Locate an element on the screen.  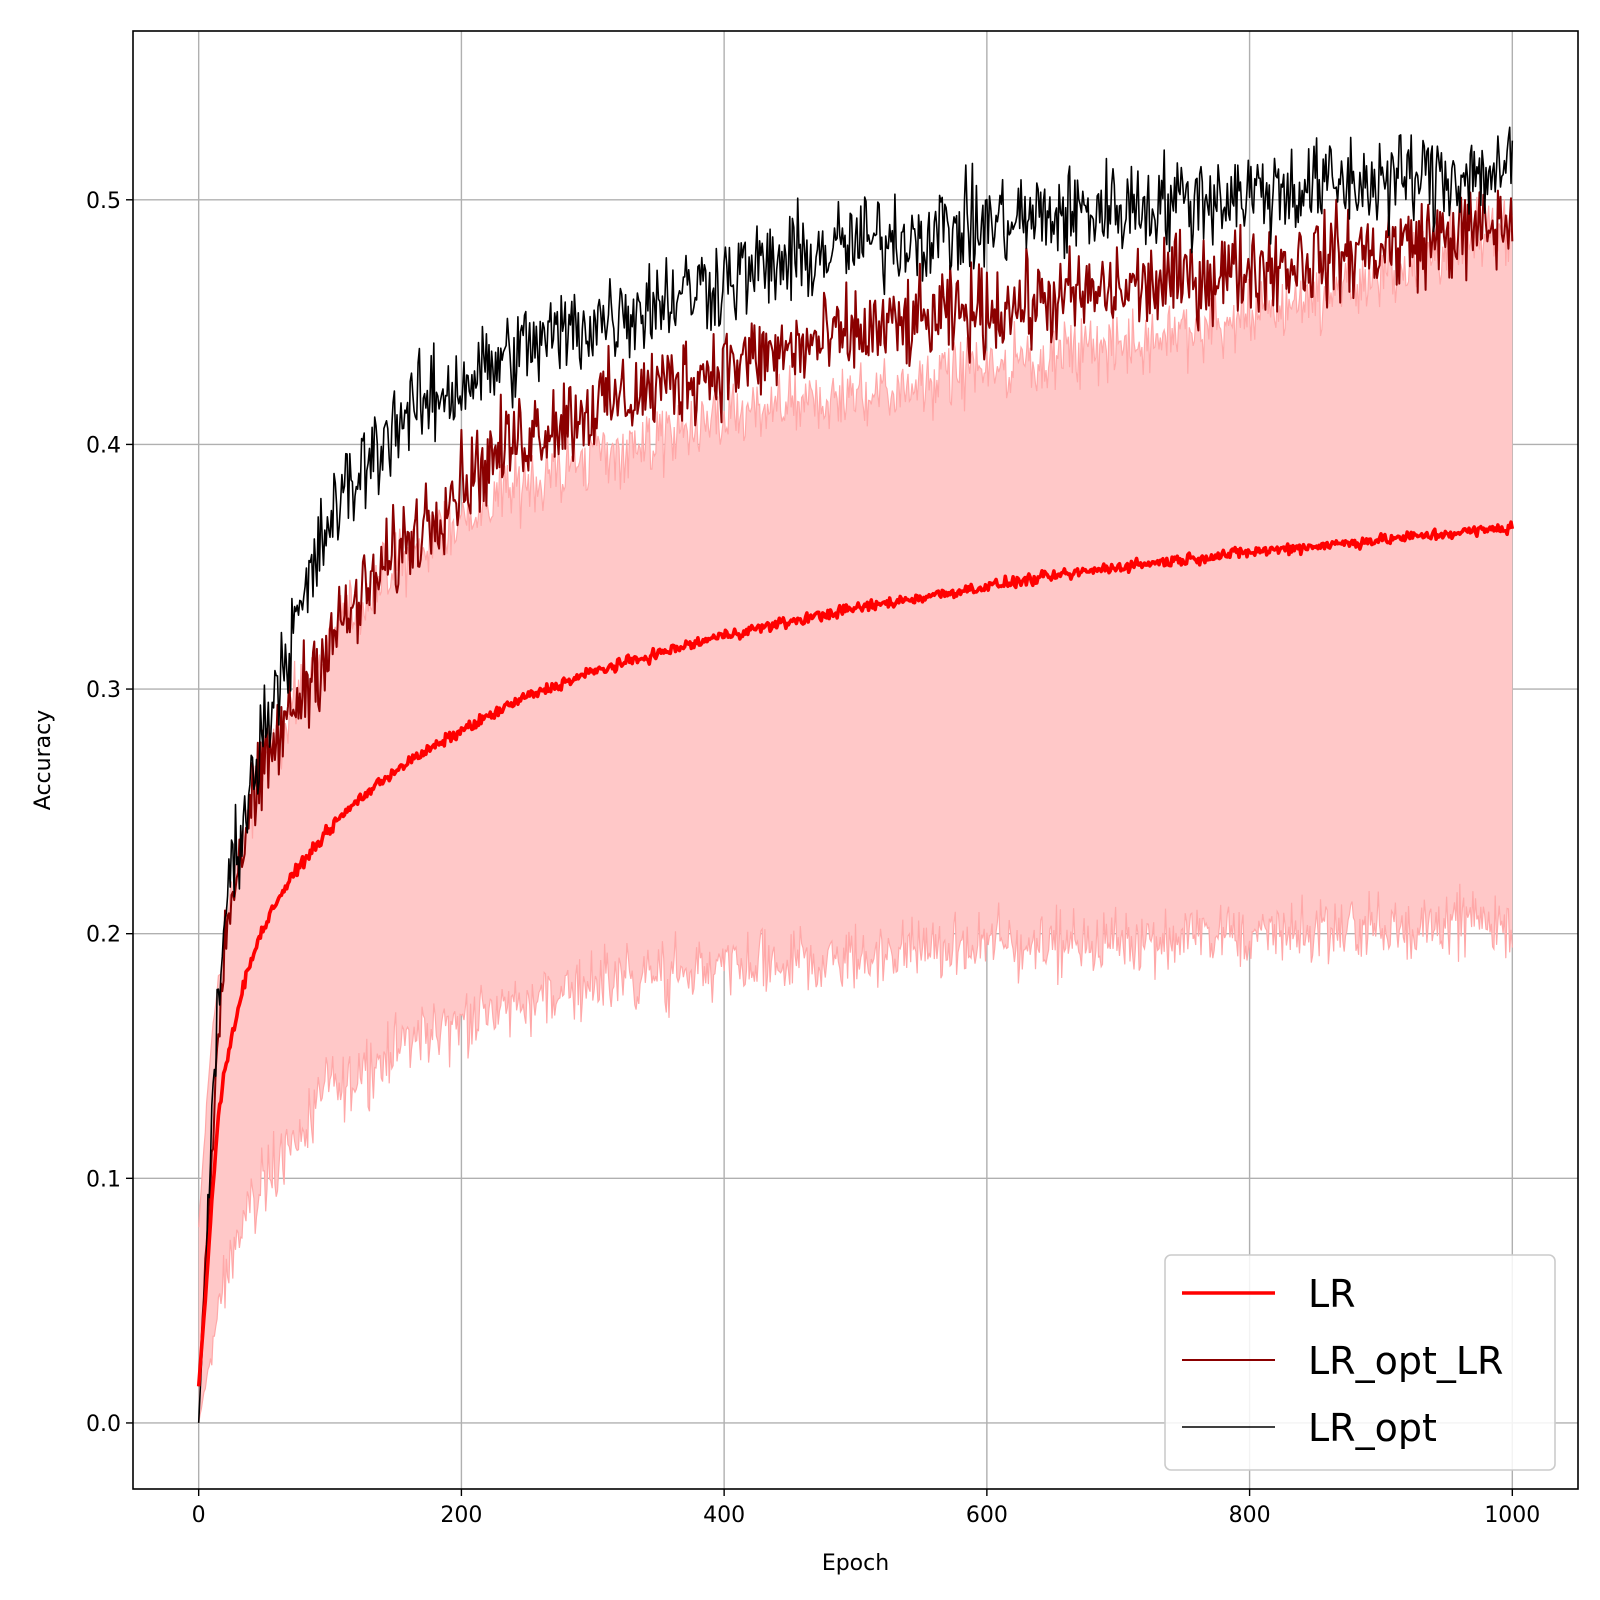
x-axis-label: Epoch is located at coordinates (855, 1563).